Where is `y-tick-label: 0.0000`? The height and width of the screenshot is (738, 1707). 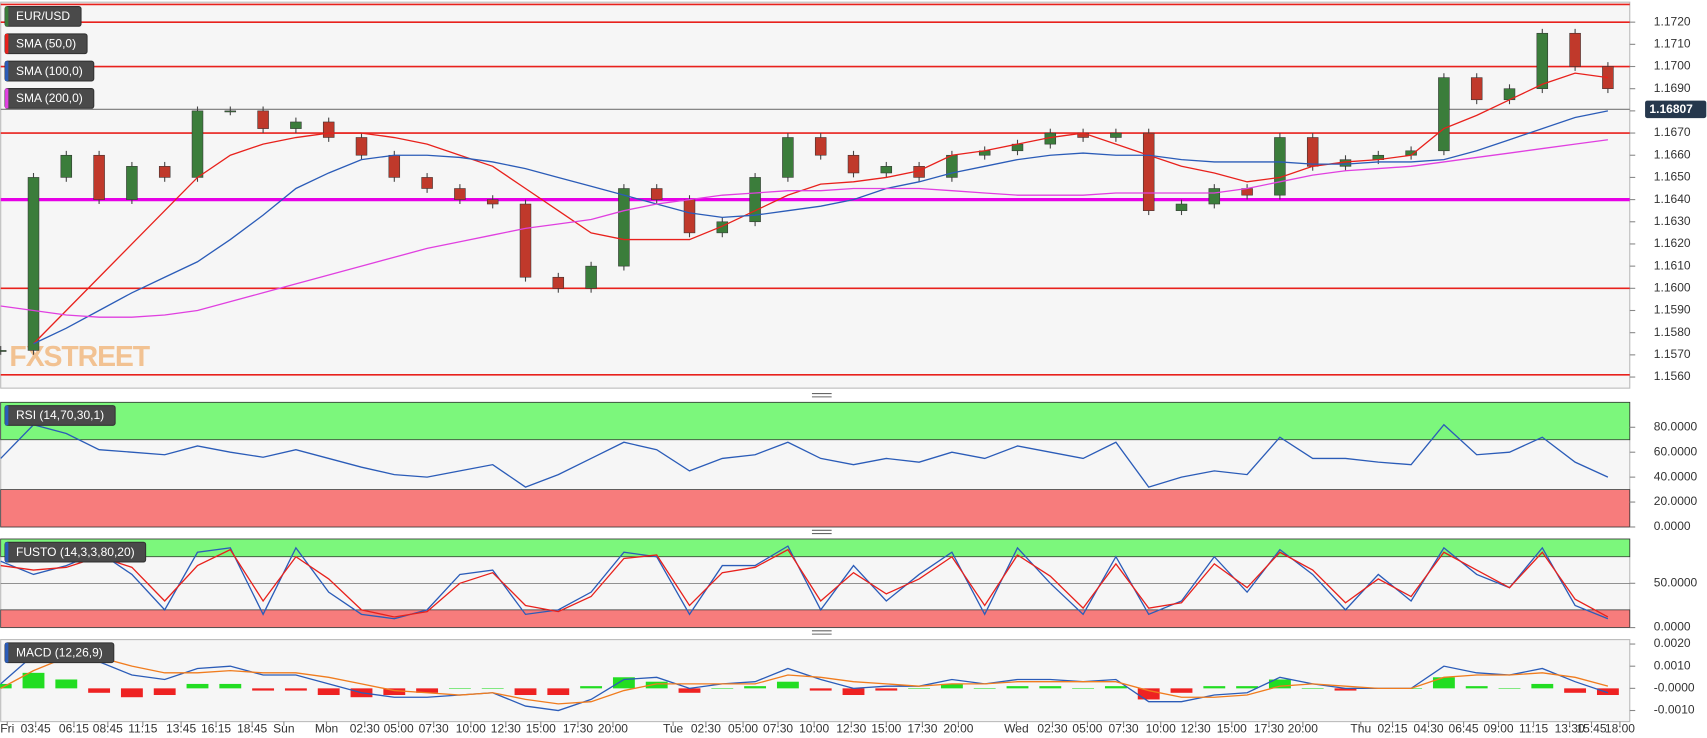 y-tick-label: 0.0000 is located at coordinates (1672, 526).